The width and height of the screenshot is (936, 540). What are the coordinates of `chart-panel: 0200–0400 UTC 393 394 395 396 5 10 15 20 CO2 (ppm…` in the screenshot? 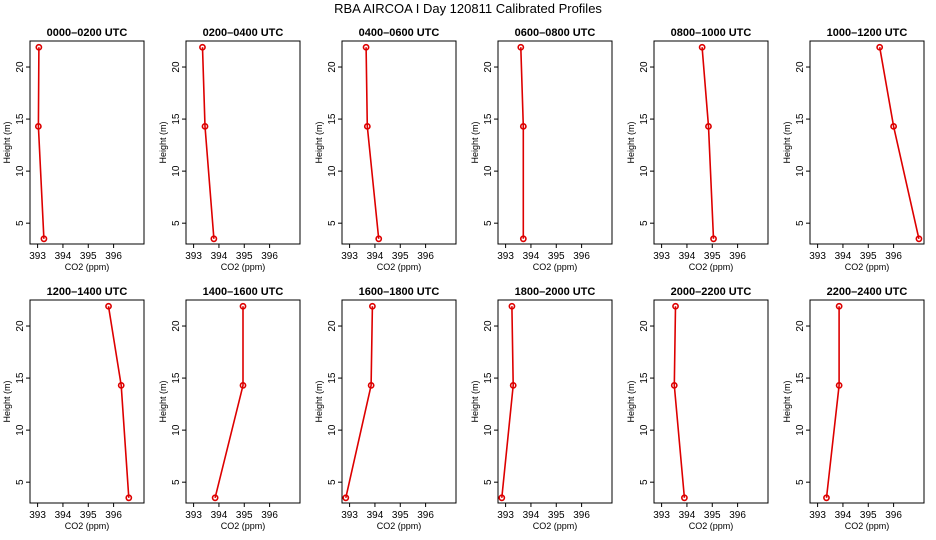 It's located at (229, 149).